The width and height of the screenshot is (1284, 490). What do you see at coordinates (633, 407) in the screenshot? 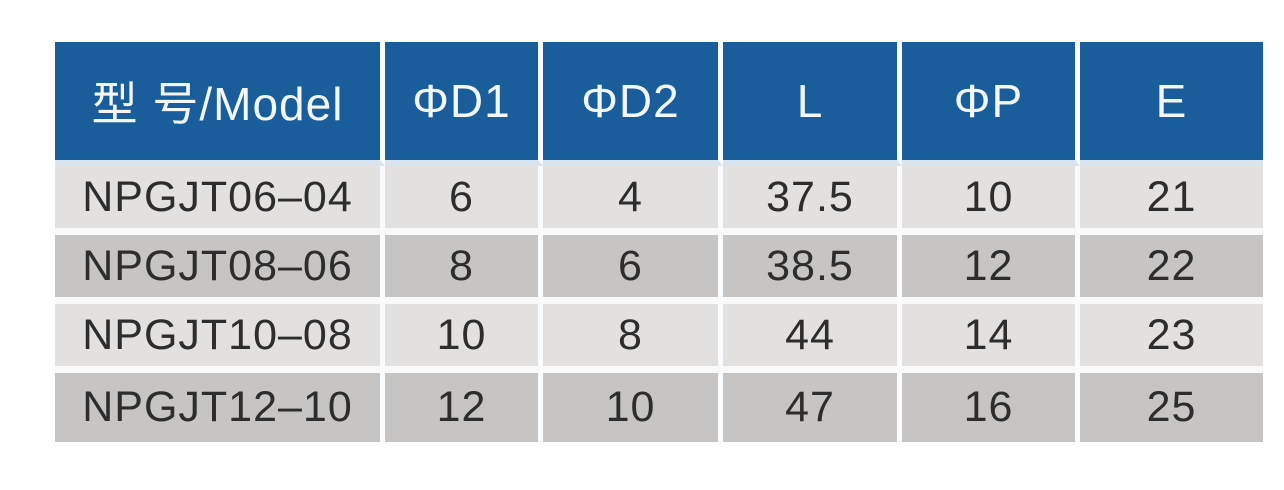
I see `cell-d2: 10` at bounding box center [633, 407].